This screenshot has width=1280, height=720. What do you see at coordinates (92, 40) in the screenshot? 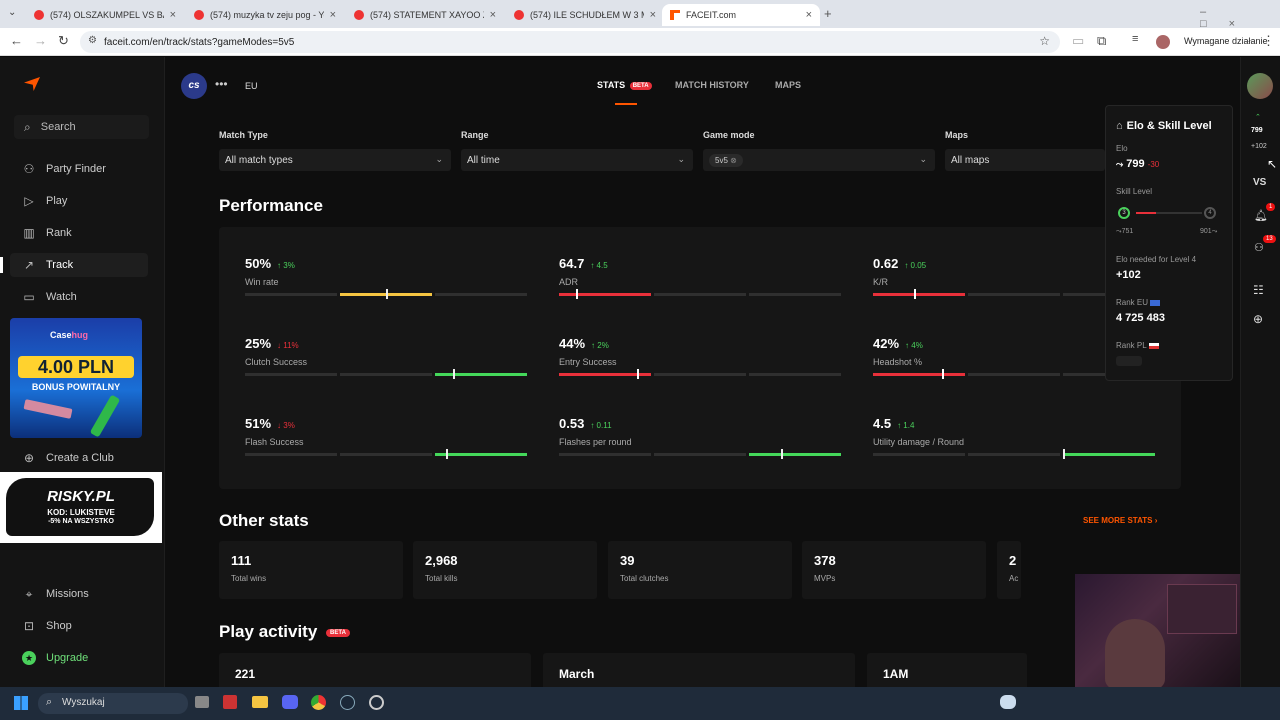
I see `site-info-icon: ⚙` at bounding box center [92, 40].